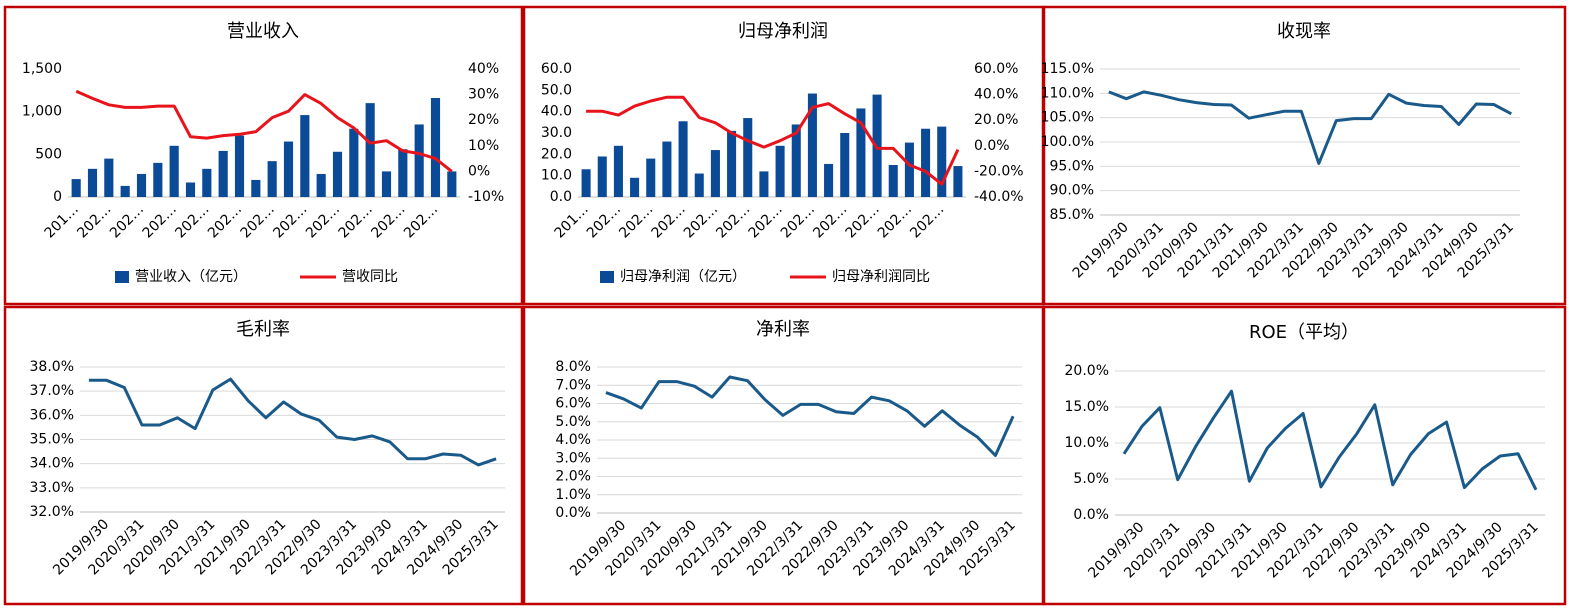  Describe the element at coordinates (881, 276) in the screenshot. I see `legend-label: 归母净利润同比` at that location.